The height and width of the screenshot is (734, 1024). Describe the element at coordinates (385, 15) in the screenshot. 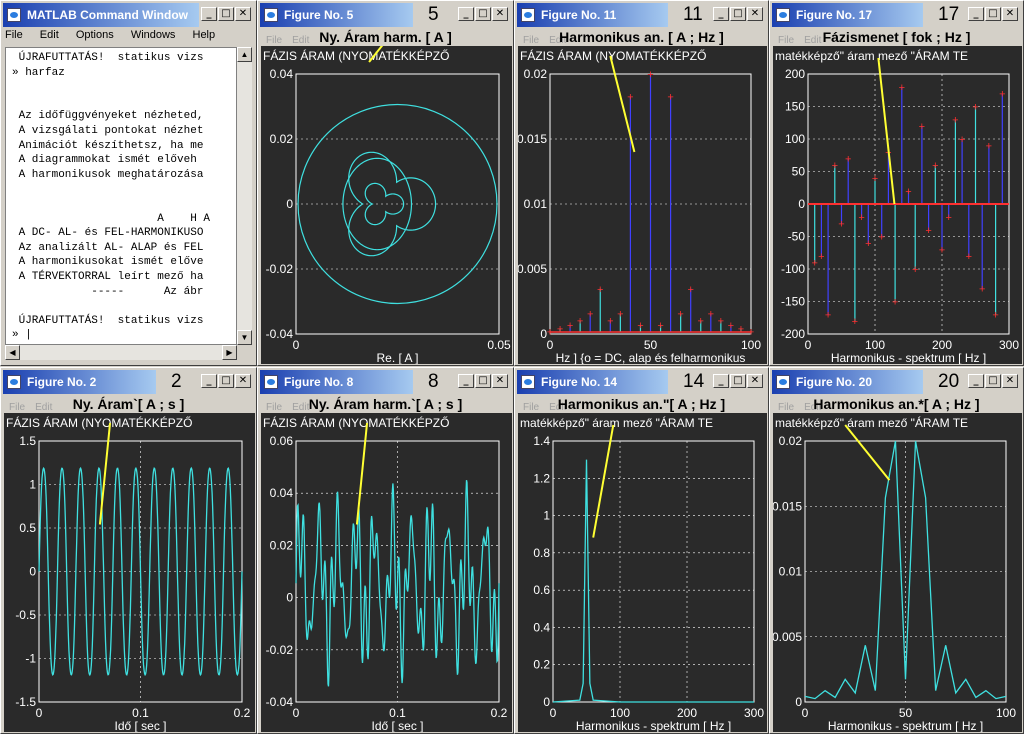

I see `title-bar: Figure No. 5 5 _ □ ✕` at that location.